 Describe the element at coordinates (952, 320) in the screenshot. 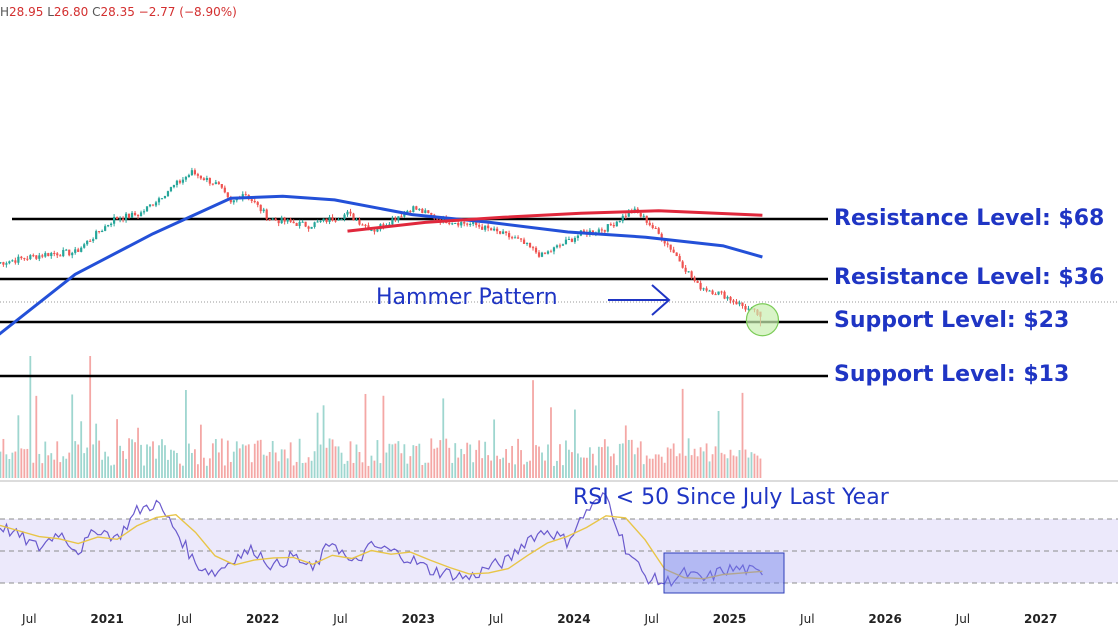

I see `support-23-label: Support Level: $23` at that location.